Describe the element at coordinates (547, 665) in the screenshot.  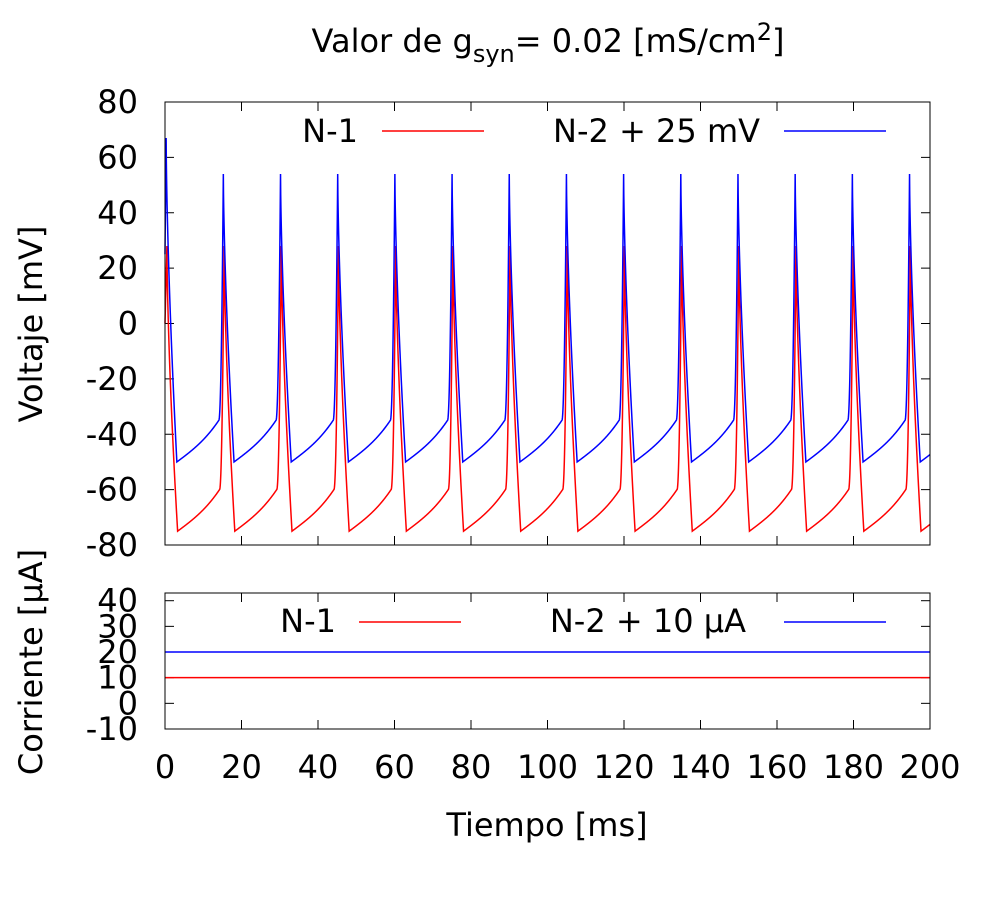
I see `current-series` at that location.